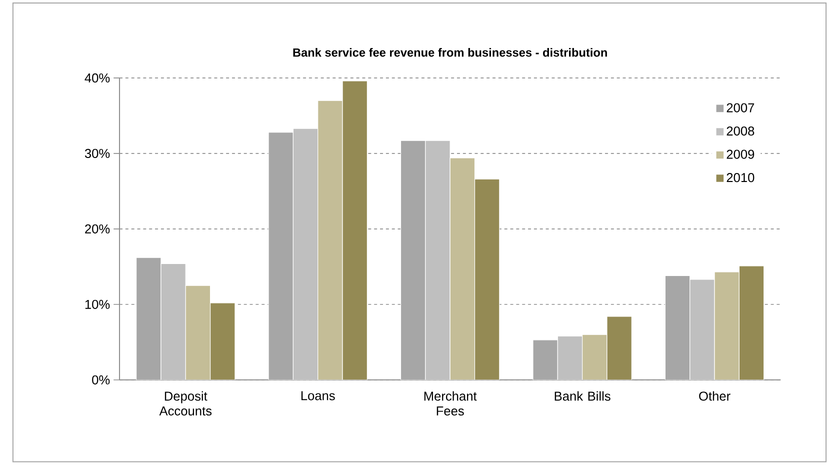  I want to click on y-tick-label: 10%, so click(97, 305).